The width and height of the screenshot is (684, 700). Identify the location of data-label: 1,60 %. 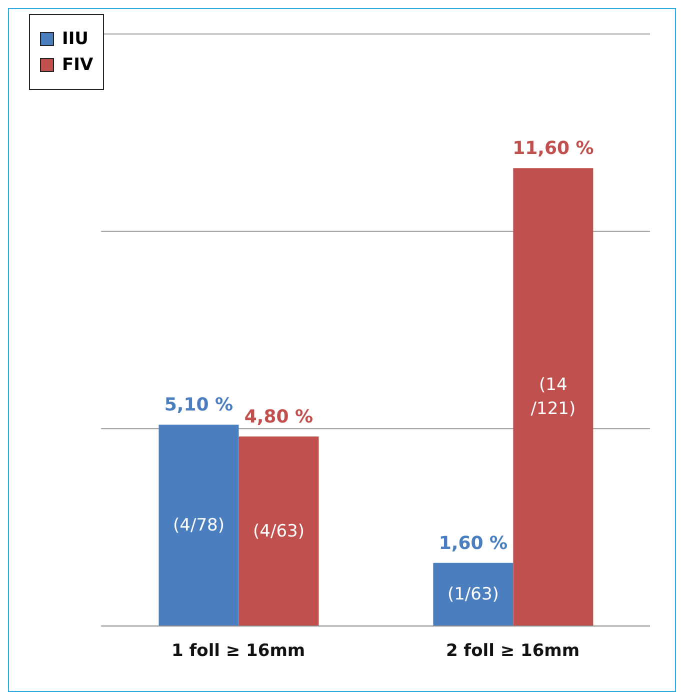
(473, 543).